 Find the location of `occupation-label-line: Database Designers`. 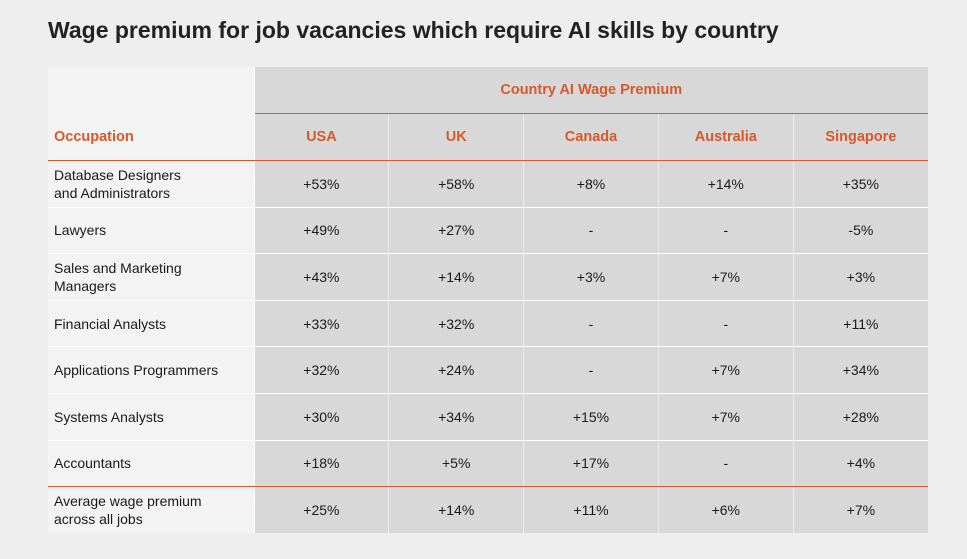

occupation-label-line: Database Designers is located at coordinates (117, 174).